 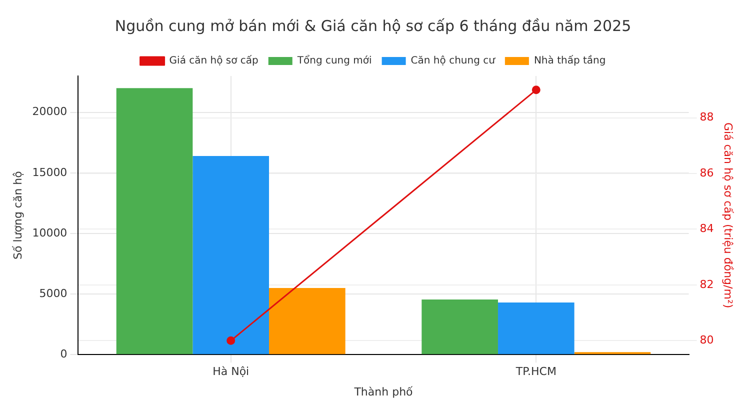 What do you see at coordinates (50, 233) in the screenshot?
I see `y-tick-label: 10000` at bounding box center [50, 233].